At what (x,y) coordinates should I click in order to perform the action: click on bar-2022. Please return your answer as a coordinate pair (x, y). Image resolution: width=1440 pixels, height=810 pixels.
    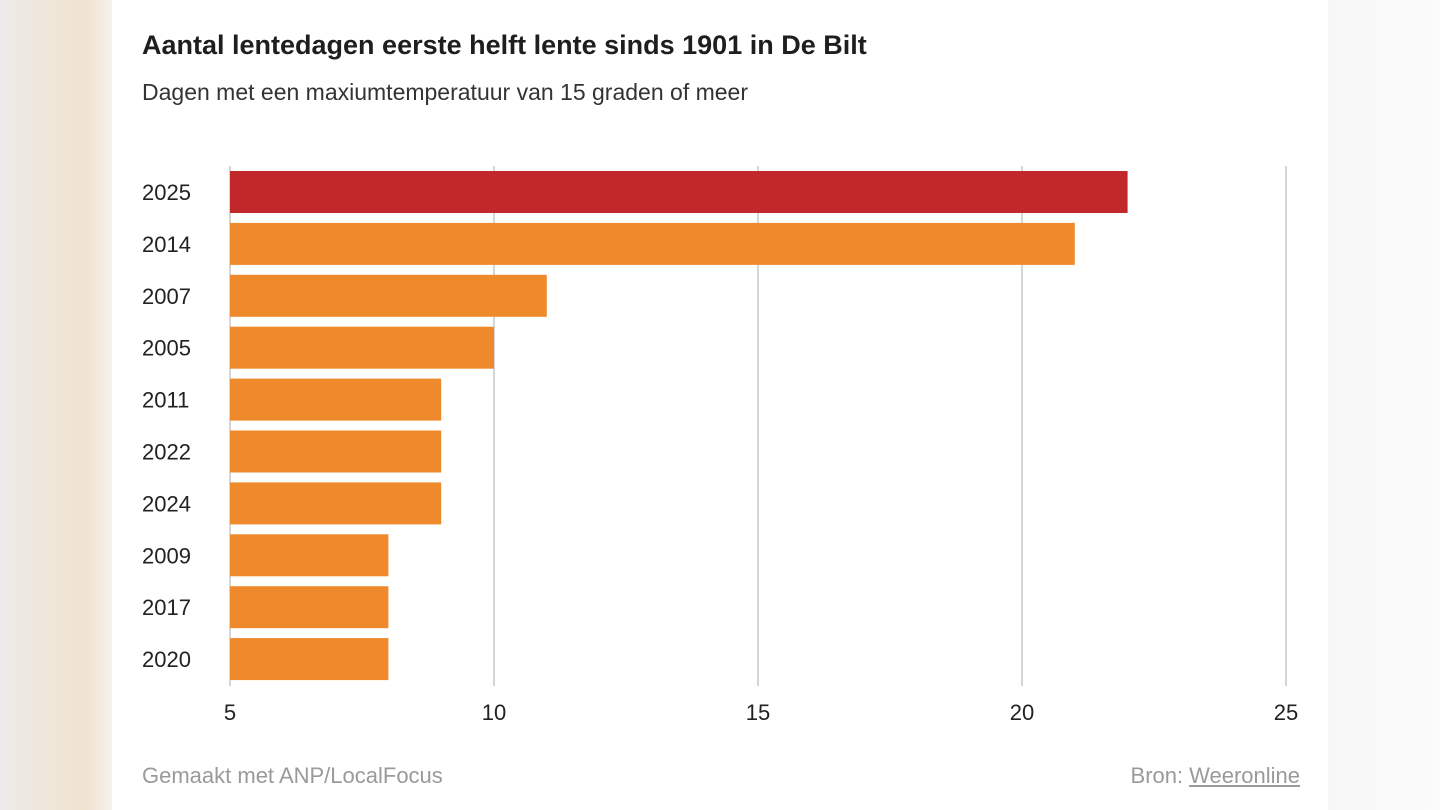
    Looking at the image, I should click on (336, 451).